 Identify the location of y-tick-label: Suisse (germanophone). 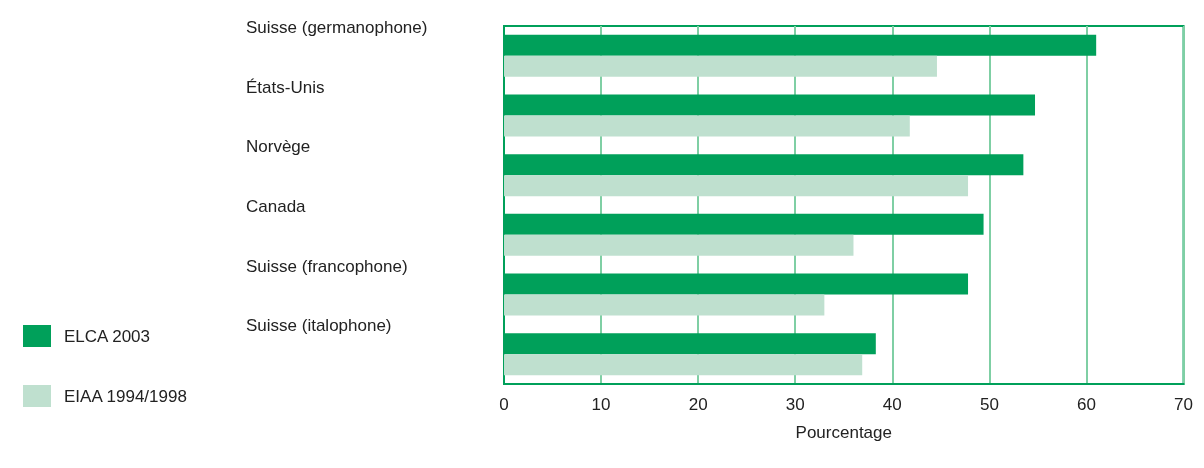
(337, 27).